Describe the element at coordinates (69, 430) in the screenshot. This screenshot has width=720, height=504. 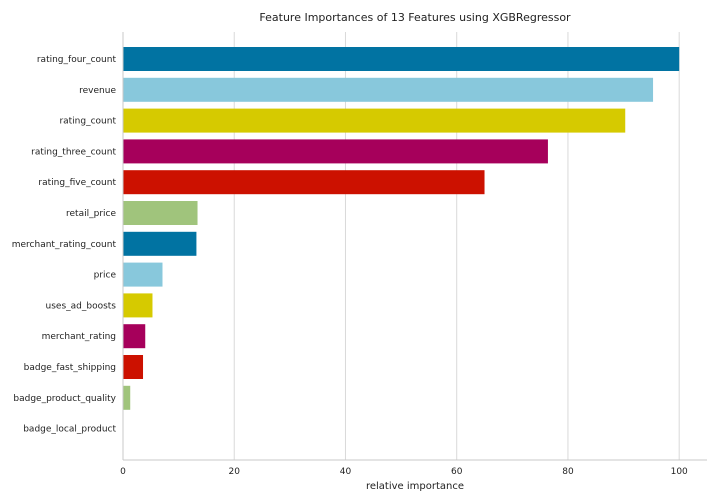
I see `category-label: badge_local_product` at that location.